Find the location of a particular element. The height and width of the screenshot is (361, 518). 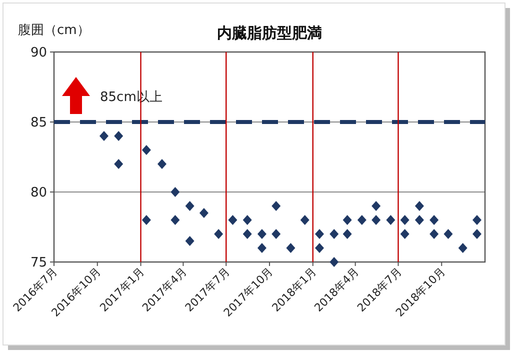

y-tick-label: 90 is located at coordinates (38, 53).